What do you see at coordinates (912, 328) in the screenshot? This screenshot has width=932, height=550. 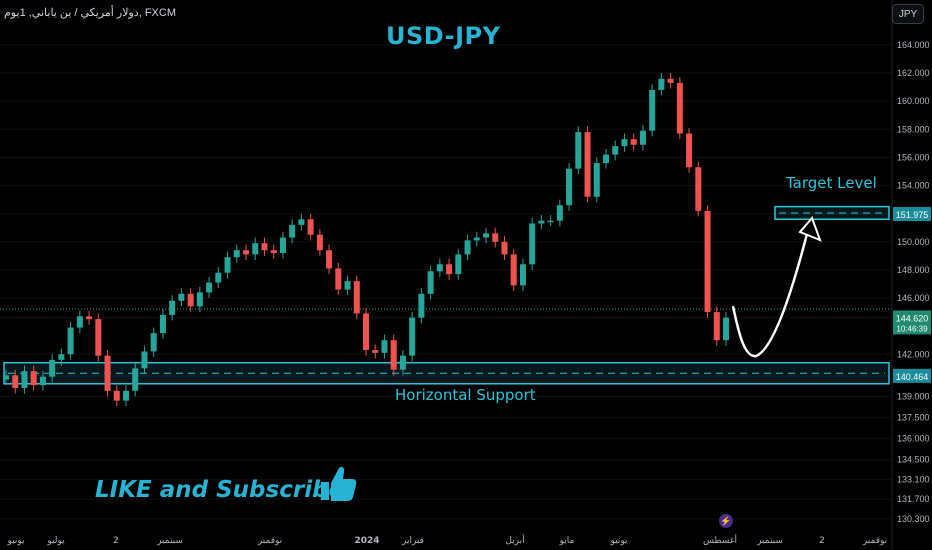 I see `countdown-label: 10:46:39` at bounding box center [912, 328].